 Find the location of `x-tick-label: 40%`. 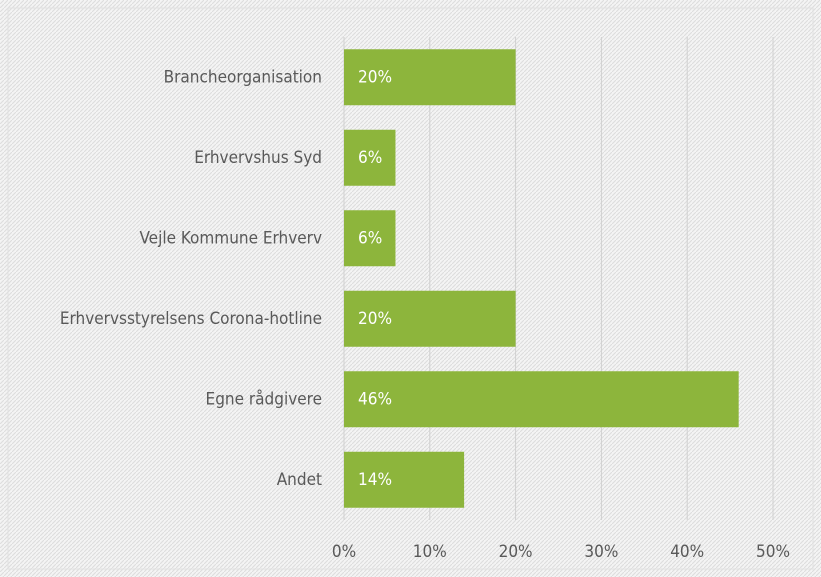

x-tick-label: 40% is located at coordinates (687, 552).